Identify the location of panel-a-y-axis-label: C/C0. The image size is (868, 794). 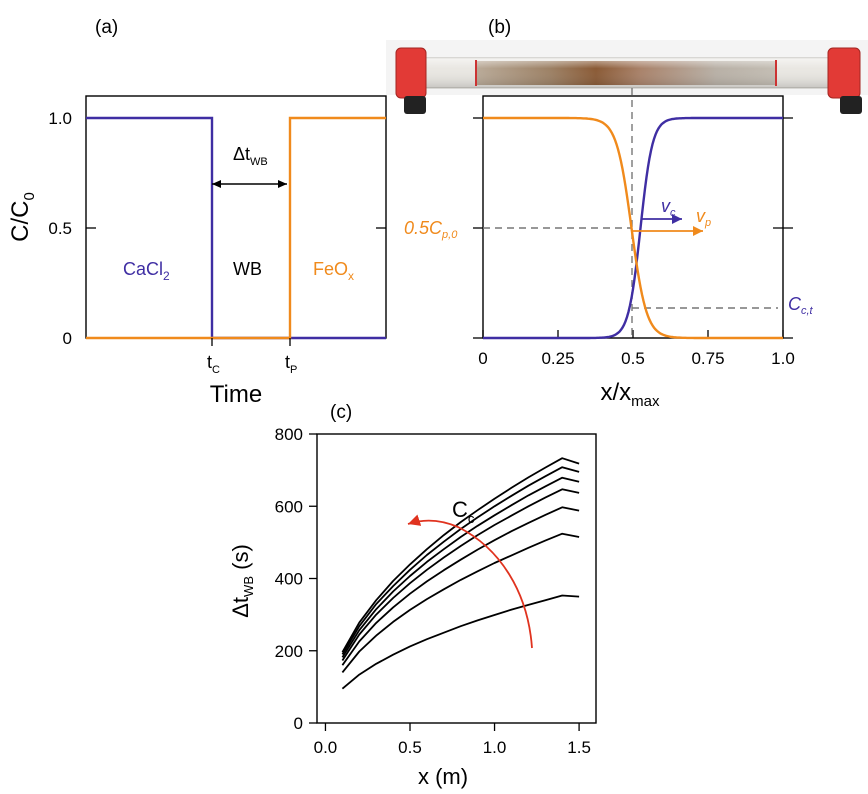
(22, 217).